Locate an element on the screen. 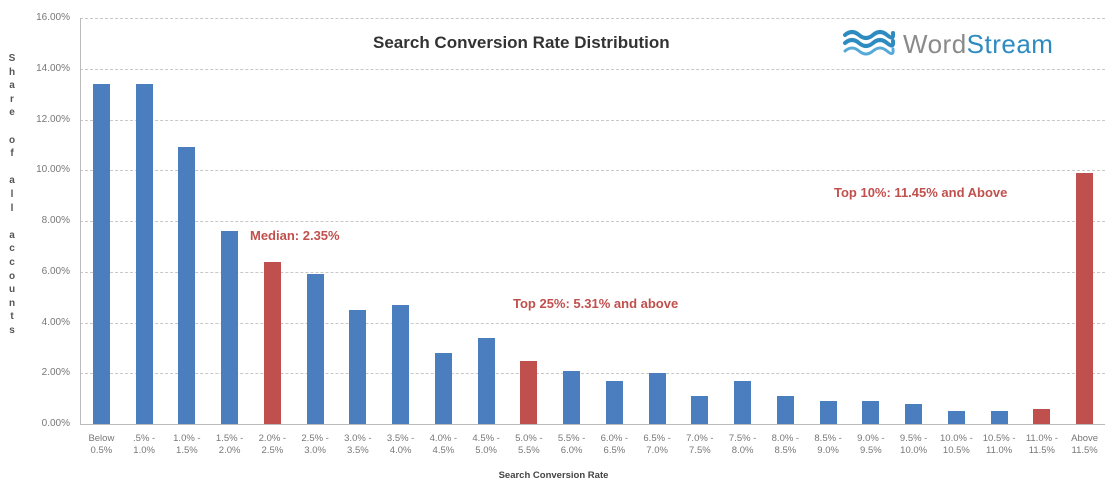  x-tick-label-line: 3.5% - is located at coordinates (400, 438).